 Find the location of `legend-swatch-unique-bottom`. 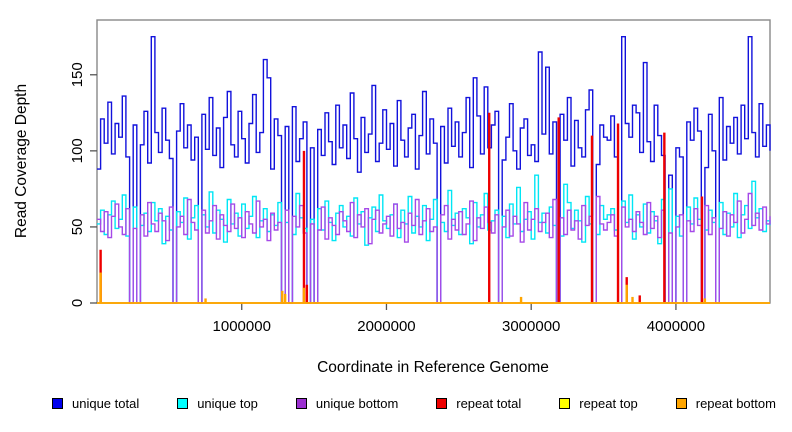

legend-swatch-unique-bottom is located at coordinates (301, 403).